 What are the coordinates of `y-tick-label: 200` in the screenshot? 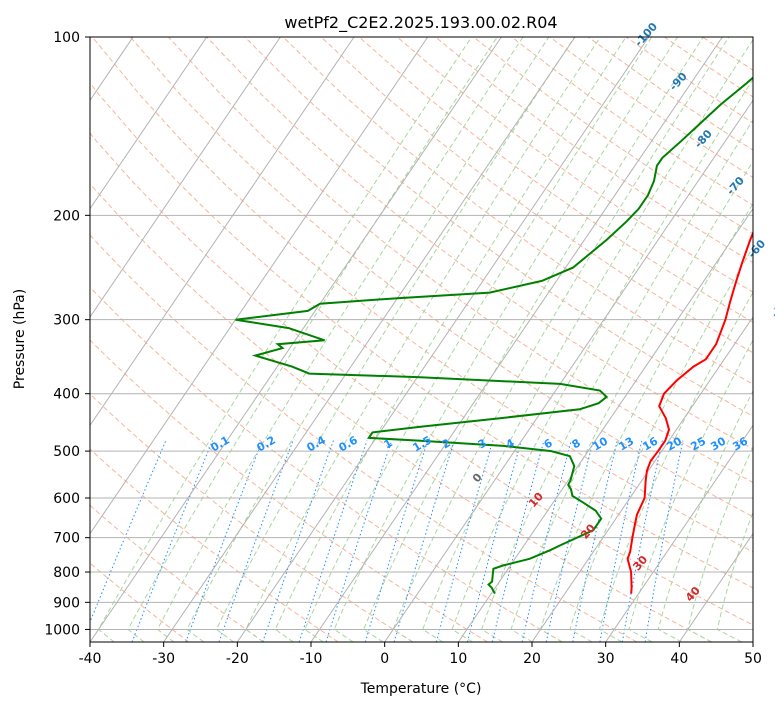 It's located at (66, 216).